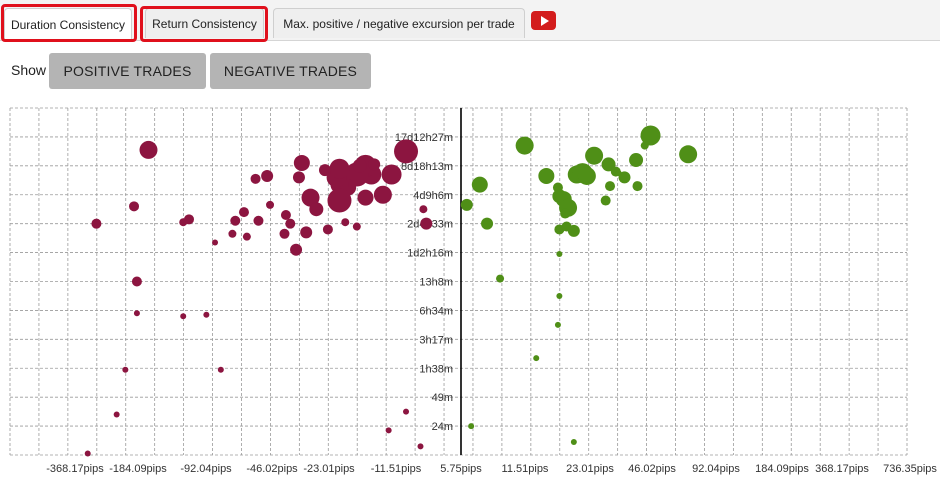 The width and height of the screenshot is (940, 483). I want to click on x-tick-label: 92.04pips, so click(716, 469).